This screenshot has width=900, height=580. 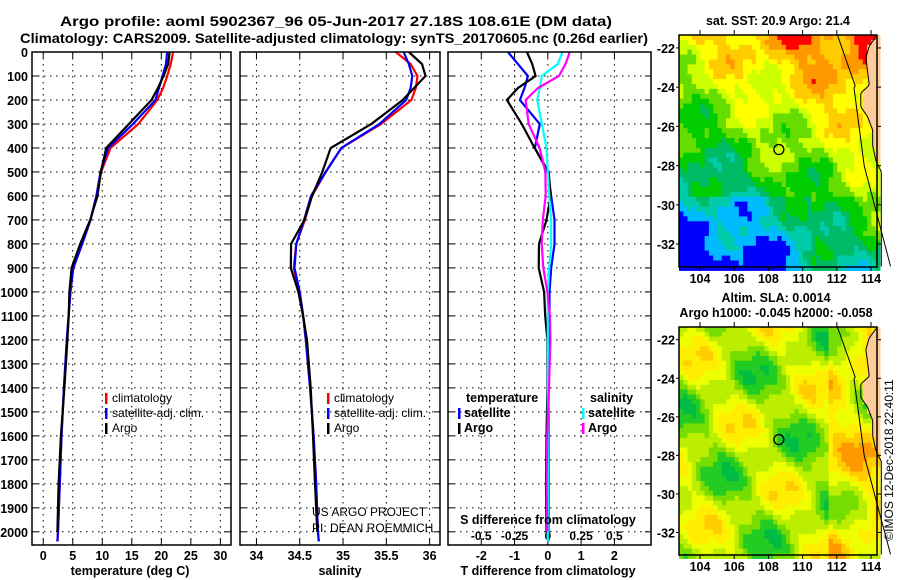 What do you see at coordinates (837, 567) in the screenshot?
I see `lon-tick-label: 112` at bounding box center [837, 567].